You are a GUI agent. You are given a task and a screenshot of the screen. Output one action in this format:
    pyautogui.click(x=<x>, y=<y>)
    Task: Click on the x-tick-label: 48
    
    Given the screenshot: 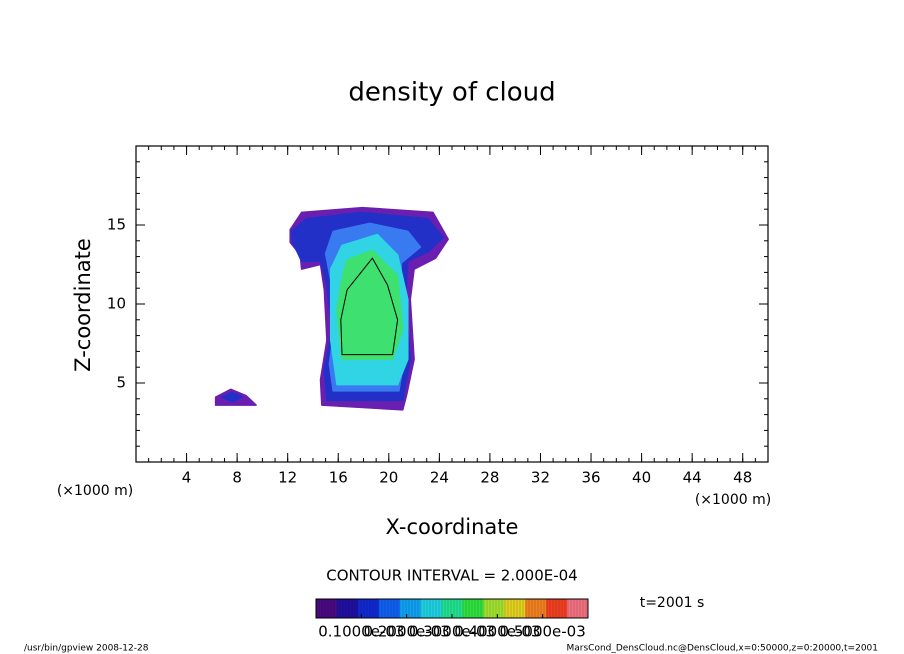 What is the action you would take?
    pyautogui.click(x=742, y=478)
    